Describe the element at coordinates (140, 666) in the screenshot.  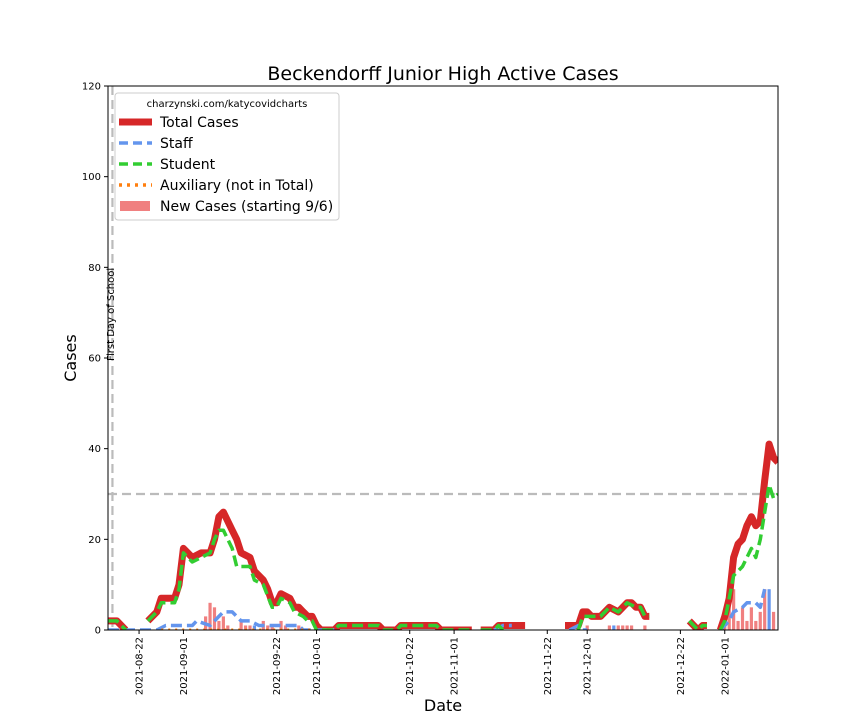
I see `x-tick-label: 2021-08-22` at that location.